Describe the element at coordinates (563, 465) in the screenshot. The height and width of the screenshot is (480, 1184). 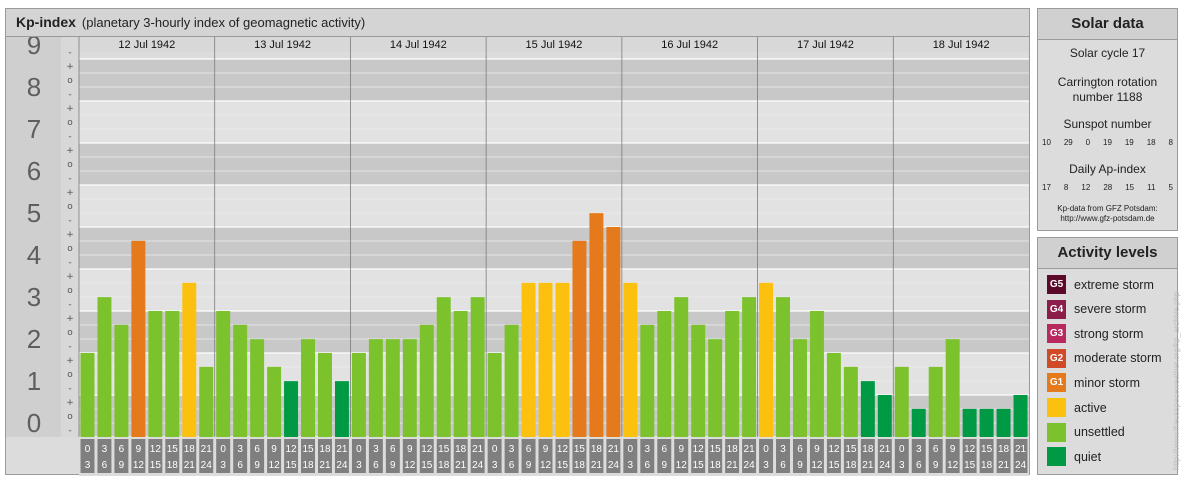
I see `time-end-label: 15` at that location.